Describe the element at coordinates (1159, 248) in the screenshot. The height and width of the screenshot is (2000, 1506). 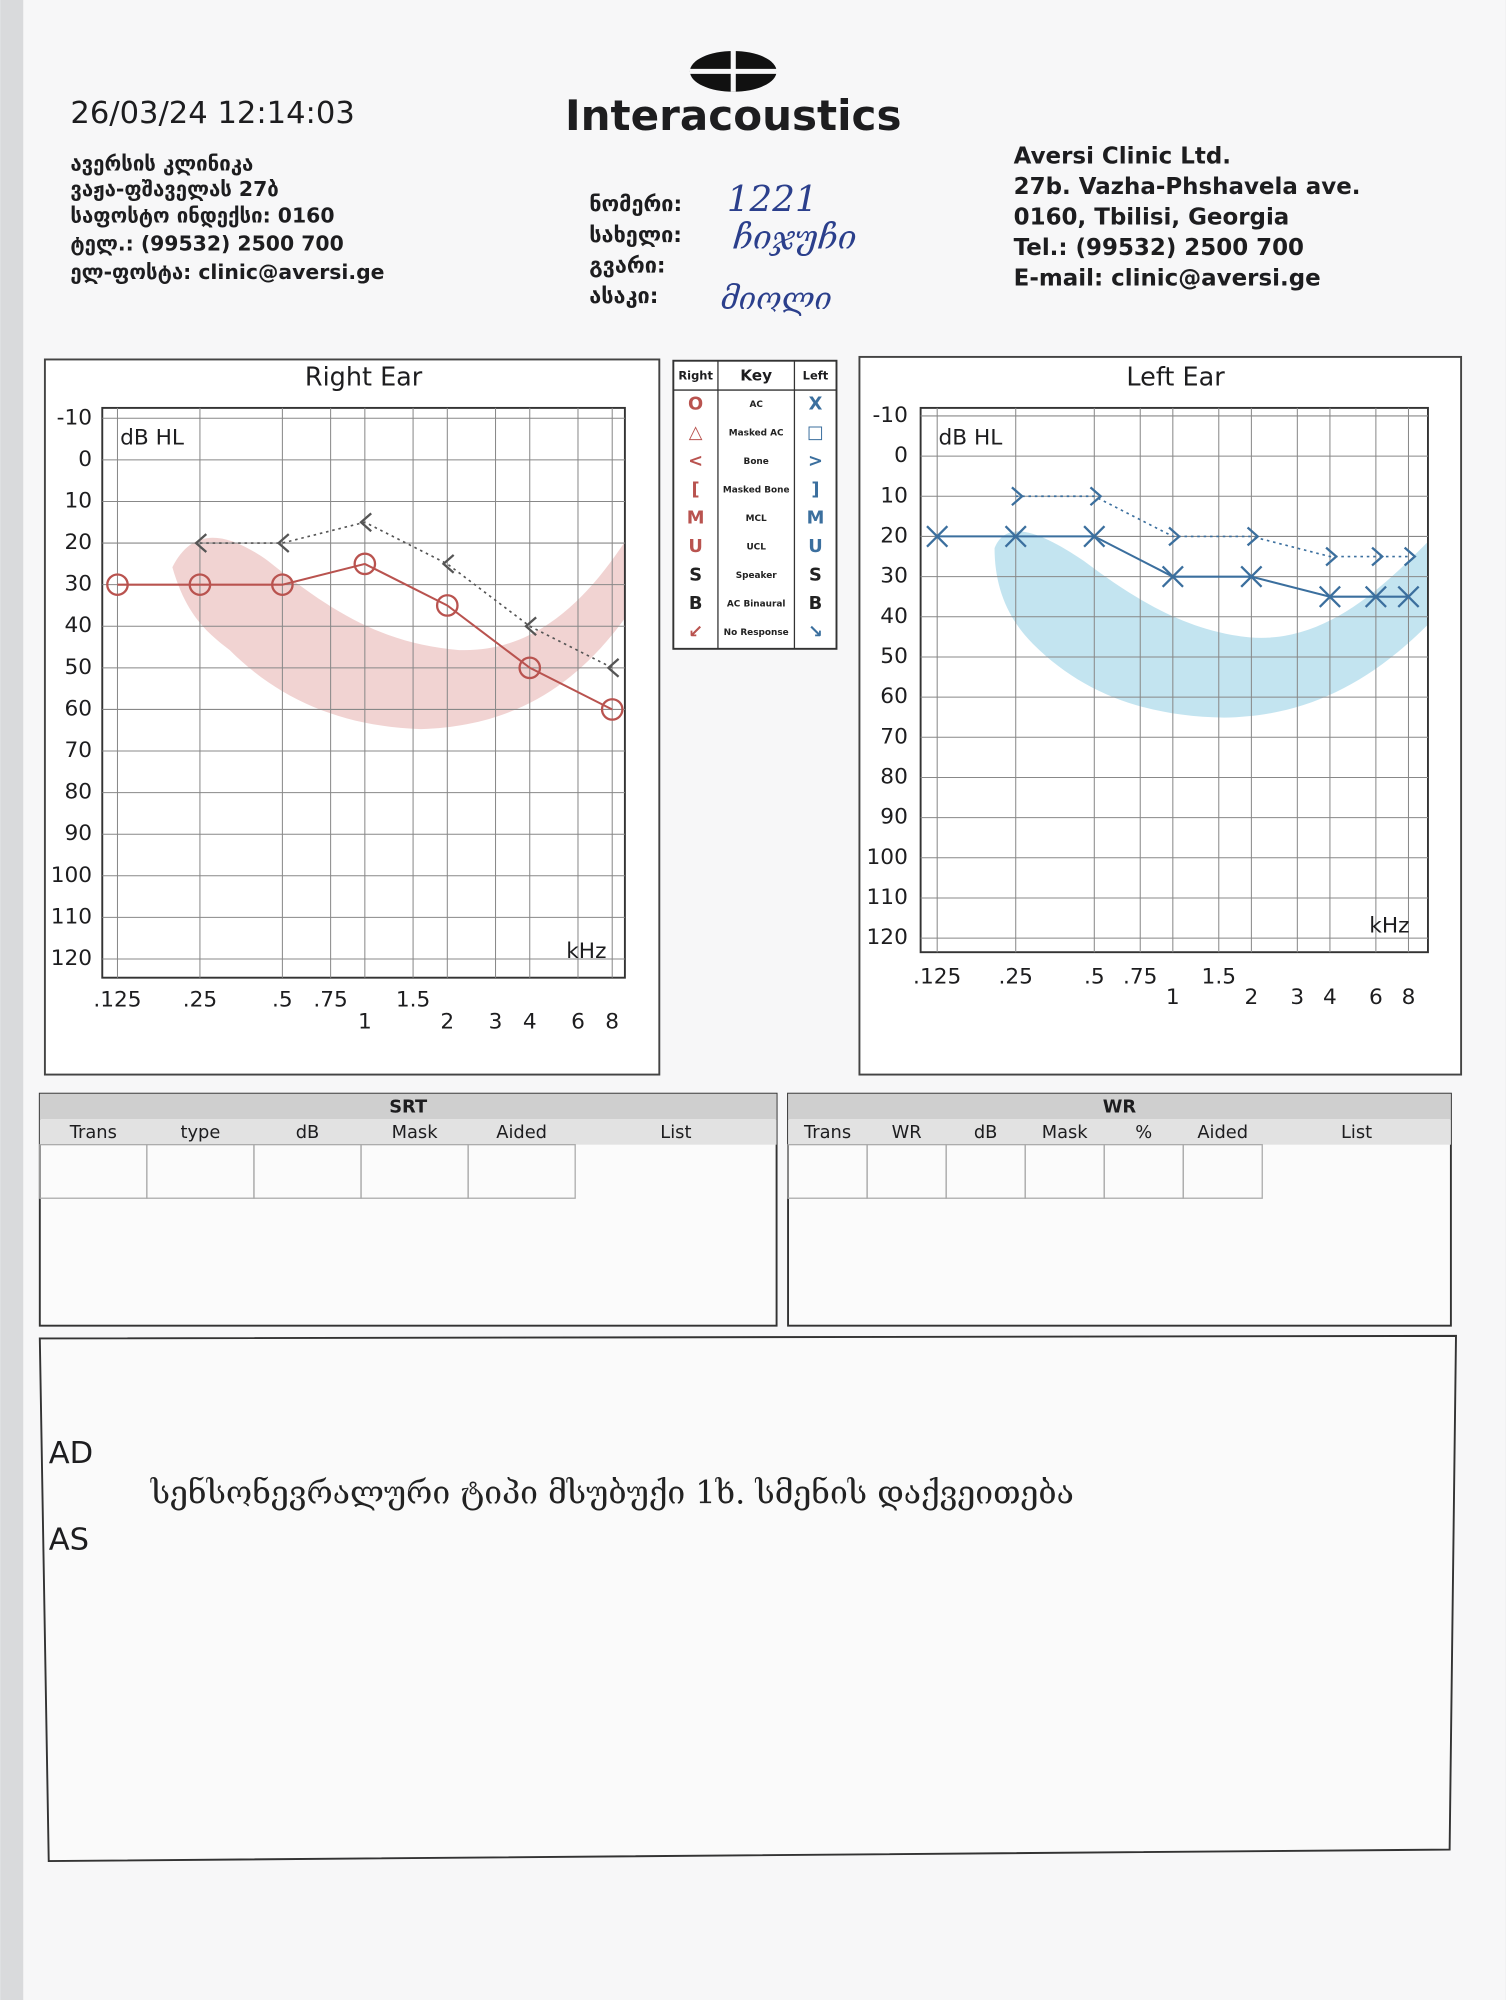
I see `address-en: Tel.: (99532) 2500 700` at that location.